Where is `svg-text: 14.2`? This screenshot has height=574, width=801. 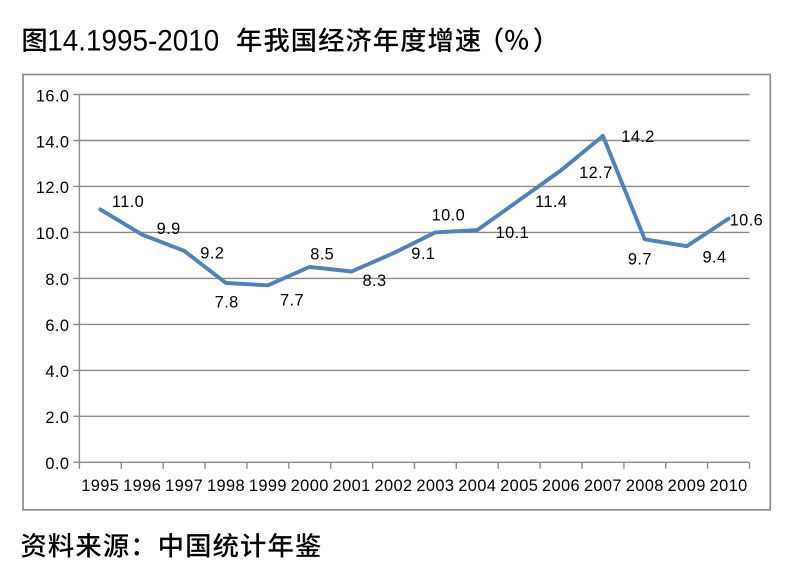 svg-text: 14.2 is located at coordinates (638, 137).